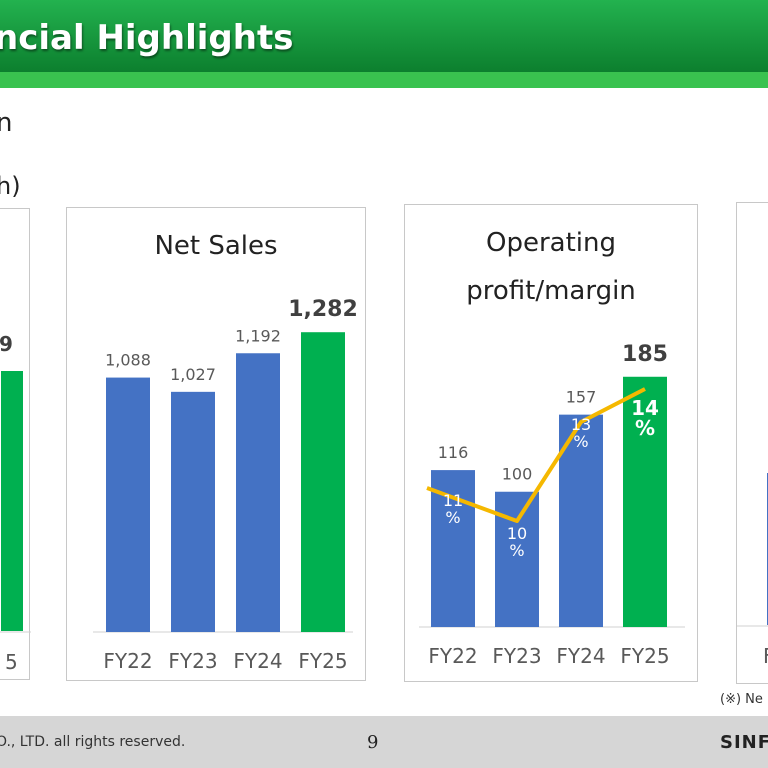 This screenshot has width=768, height=768. What do you see at coordinates (581, 424) in the screenshot?
I see `margin-label-fy24-value: 13` at bounding box center [581, 424].